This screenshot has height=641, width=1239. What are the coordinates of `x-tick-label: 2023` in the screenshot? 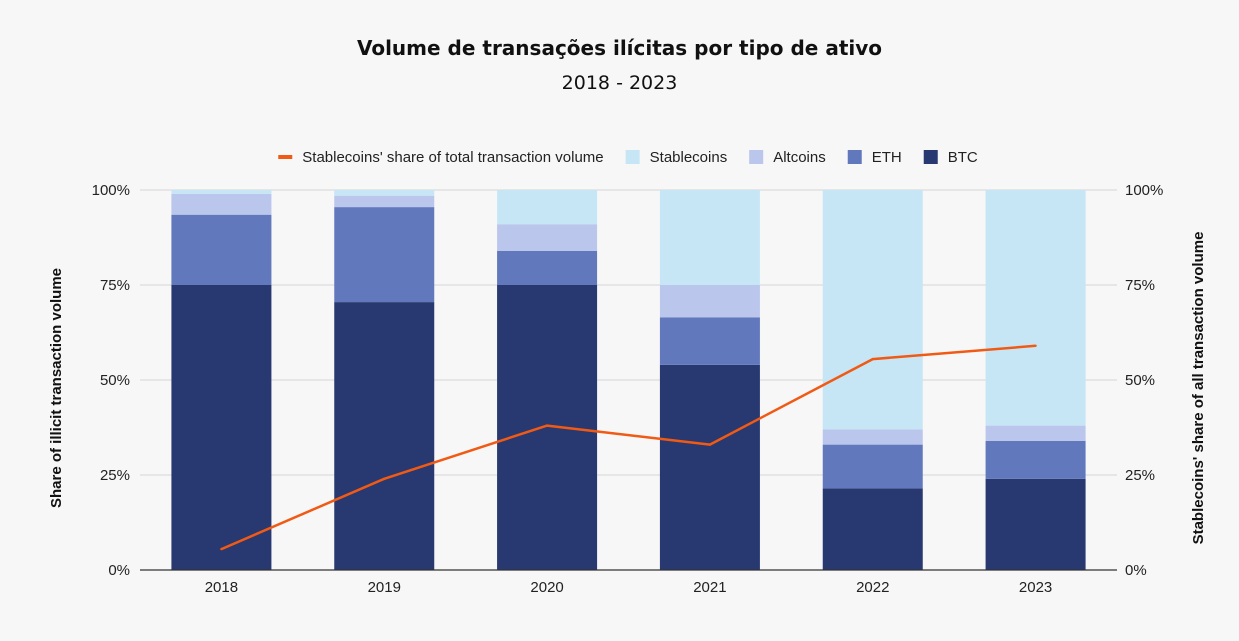 It's located at (1035, 587).